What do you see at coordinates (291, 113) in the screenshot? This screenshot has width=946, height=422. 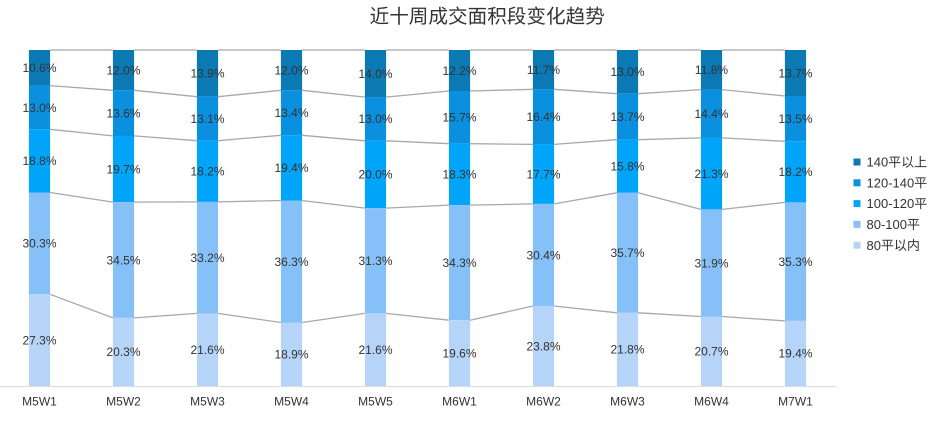 I see `svg-text: 13.4%` at bounding box center [291, 113].